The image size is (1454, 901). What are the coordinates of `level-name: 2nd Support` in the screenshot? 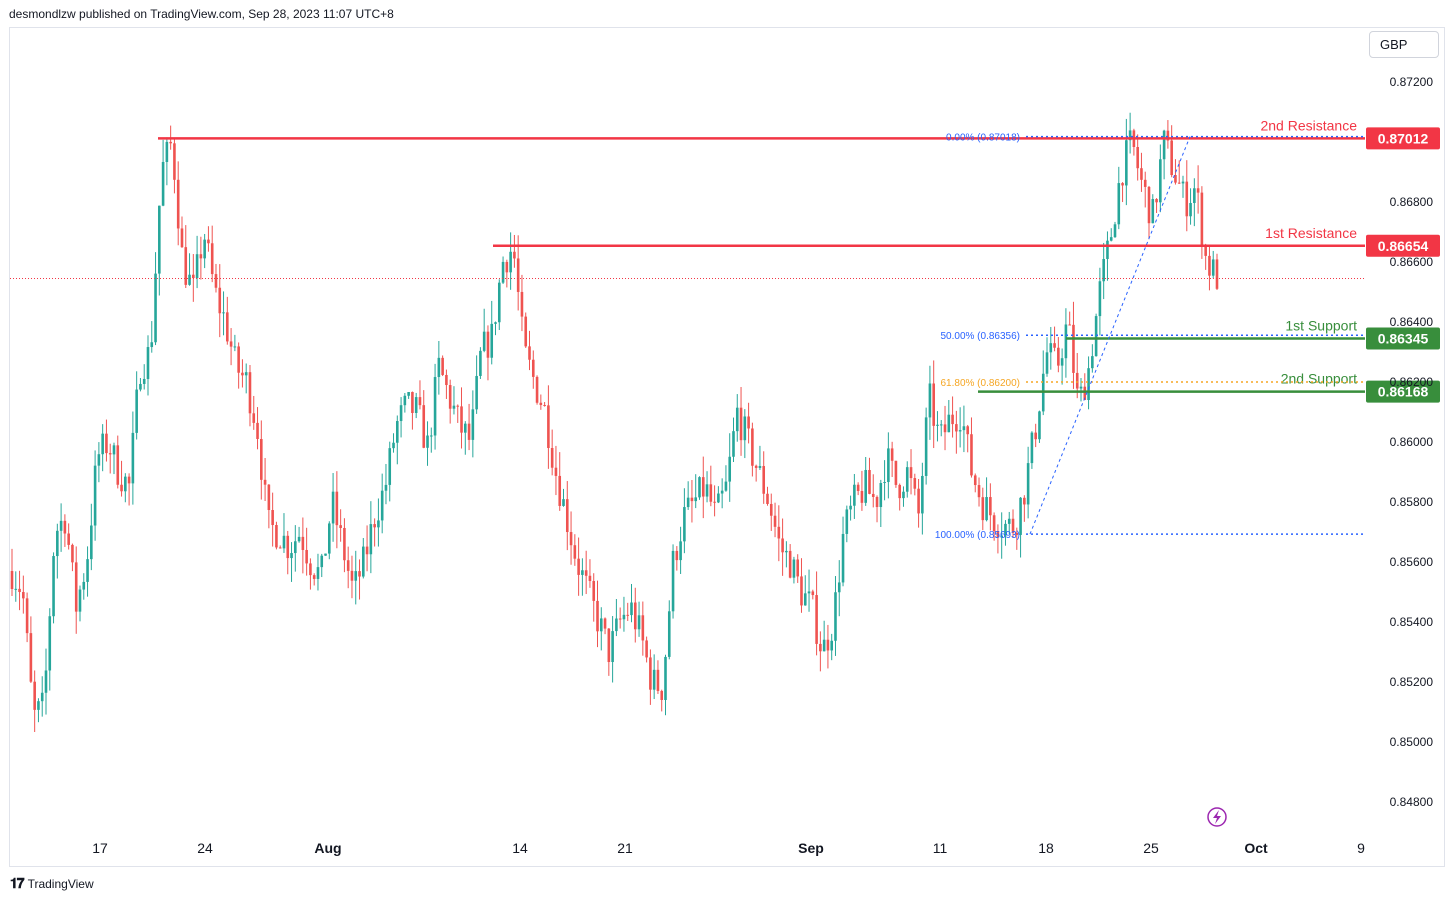 It's located at (1319, 379).